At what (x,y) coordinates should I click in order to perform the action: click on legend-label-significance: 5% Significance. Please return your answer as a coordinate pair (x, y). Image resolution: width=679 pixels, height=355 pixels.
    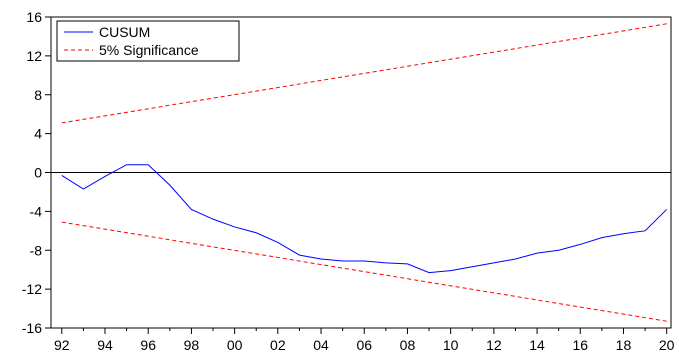
    Looking at the image, I should click on (149, 50).